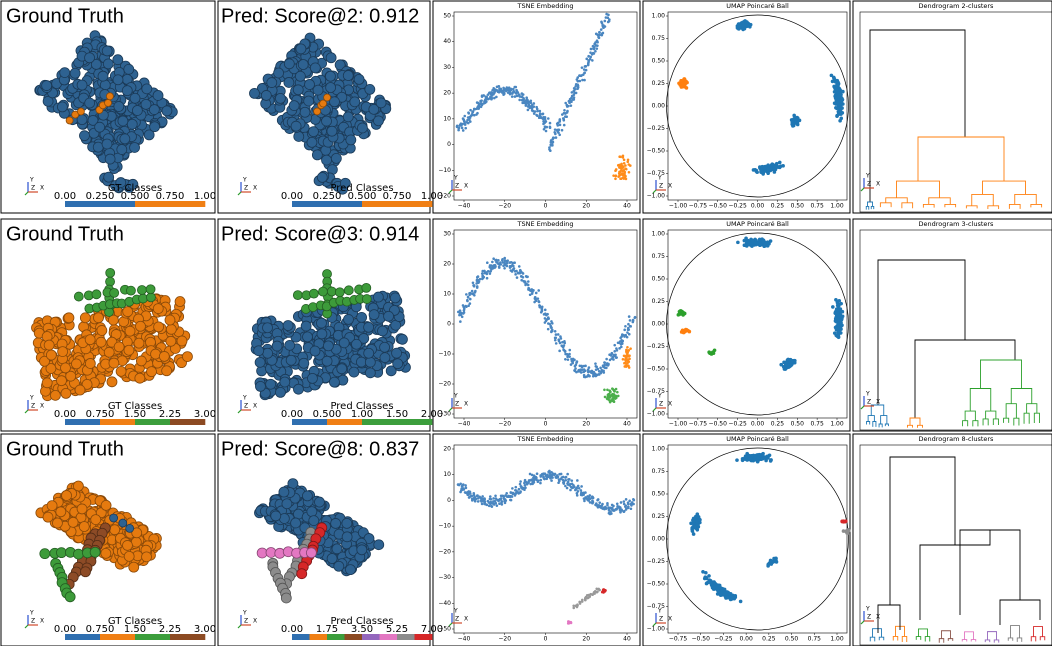 This screenshot has height=646, width=1052. Describe the element at coordinates (659, 279) in the screenshot. I see `y-tick-label: 0.50` at that location.